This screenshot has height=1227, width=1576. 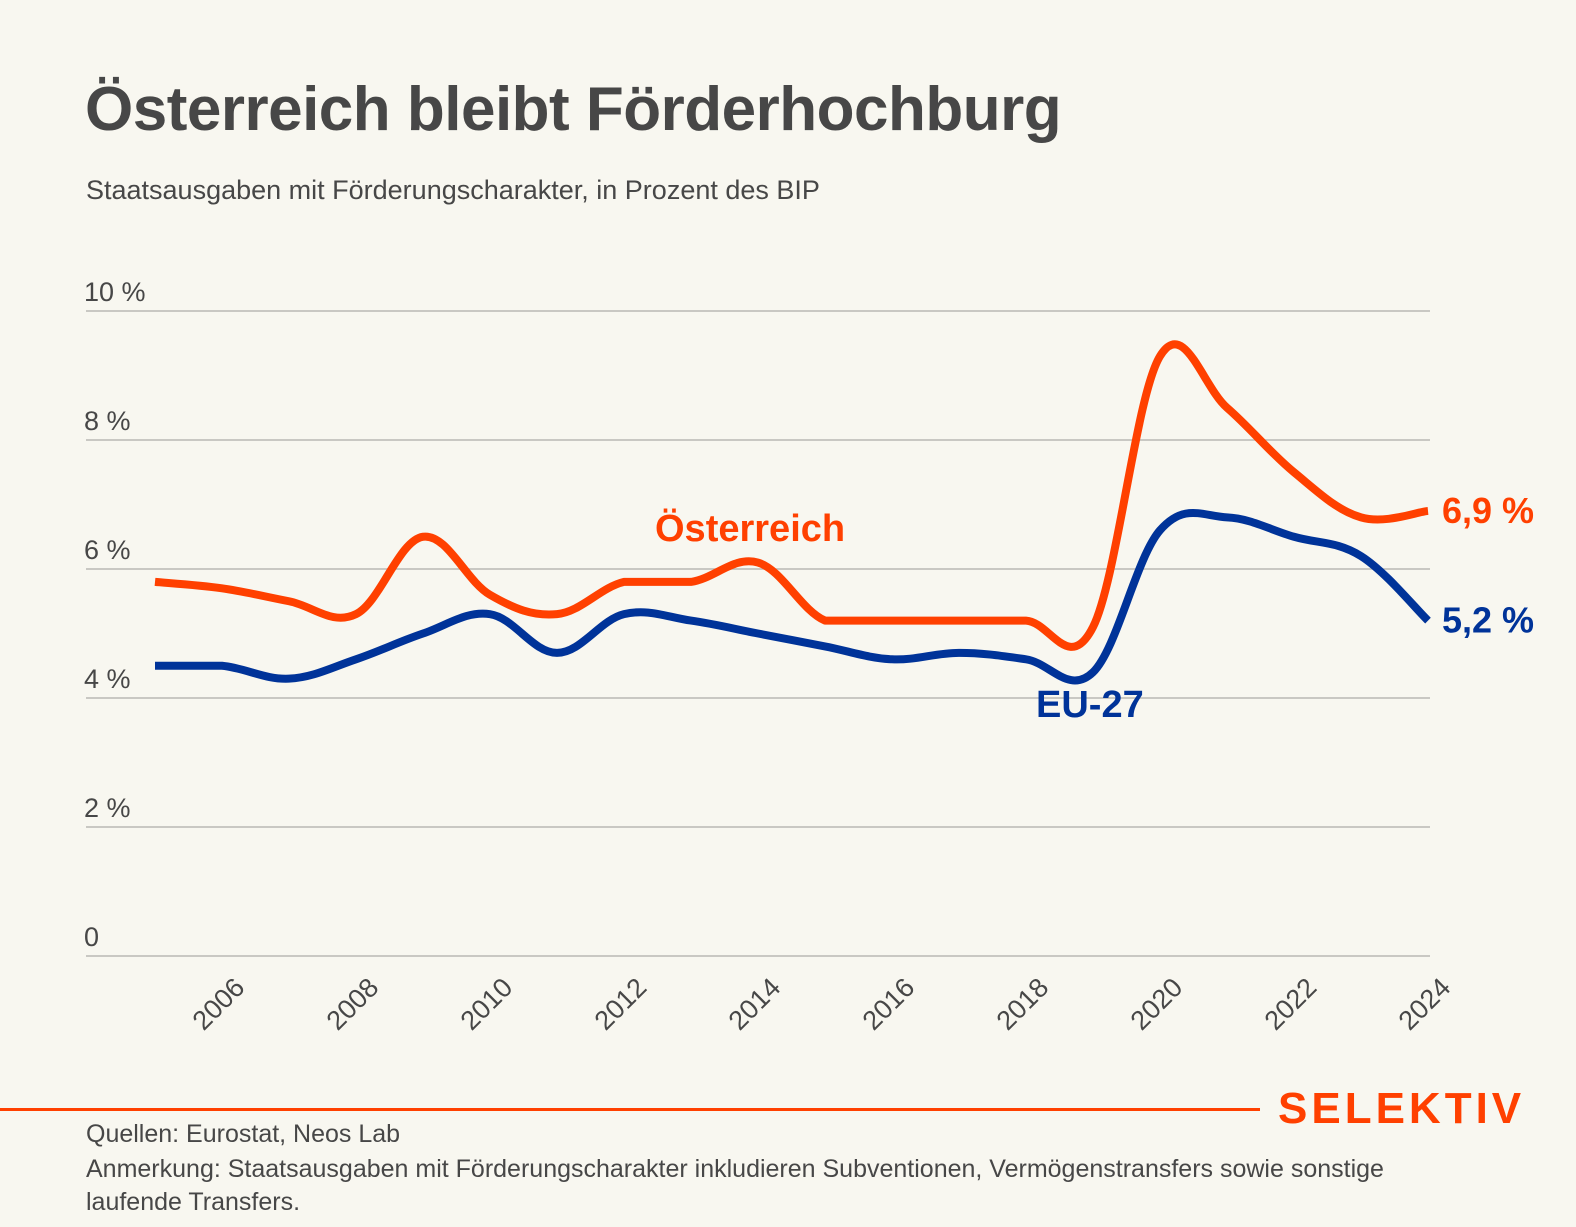 I want to click on series-labels: 6,9 % 5,2 % Österreich EU-27, so click(x=1094, y=608).